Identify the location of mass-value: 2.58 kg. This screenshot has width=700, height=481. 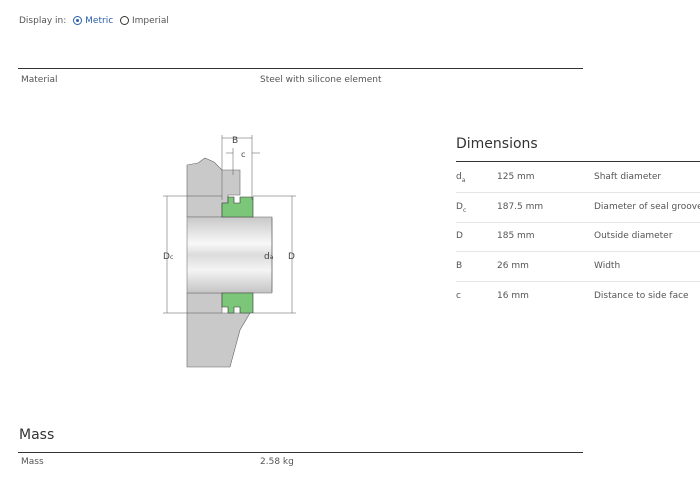
(277, 462).